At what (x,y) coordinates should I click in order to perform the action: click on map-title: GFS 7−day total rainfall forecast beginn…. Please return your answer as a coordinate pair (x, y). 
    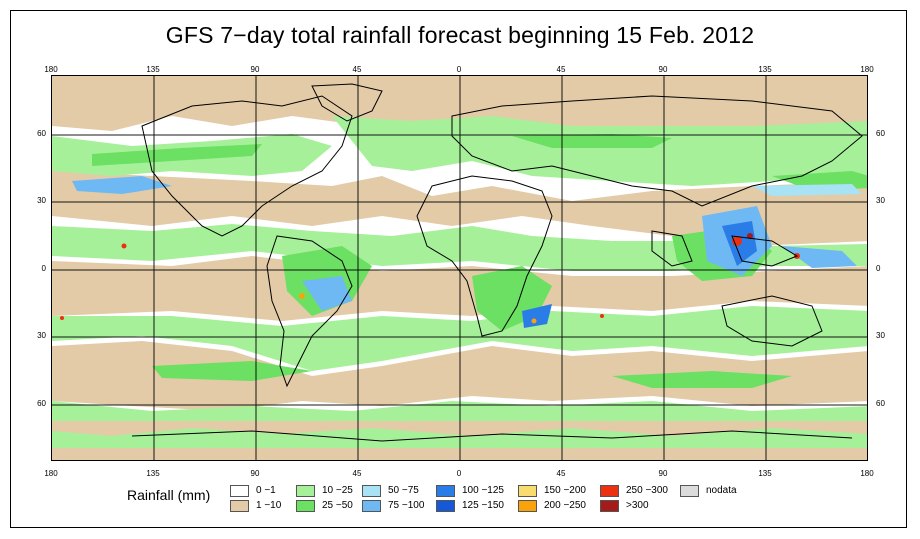
    Looking at the image, I should click on (460, 35).